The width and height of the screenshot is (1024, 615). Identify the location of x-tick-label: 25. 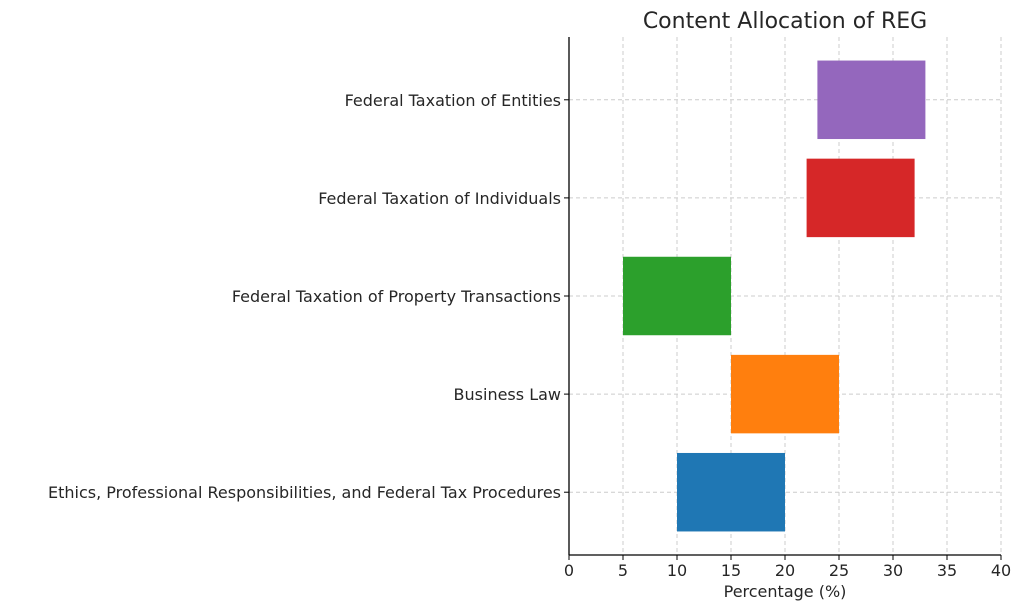
(839, 570).